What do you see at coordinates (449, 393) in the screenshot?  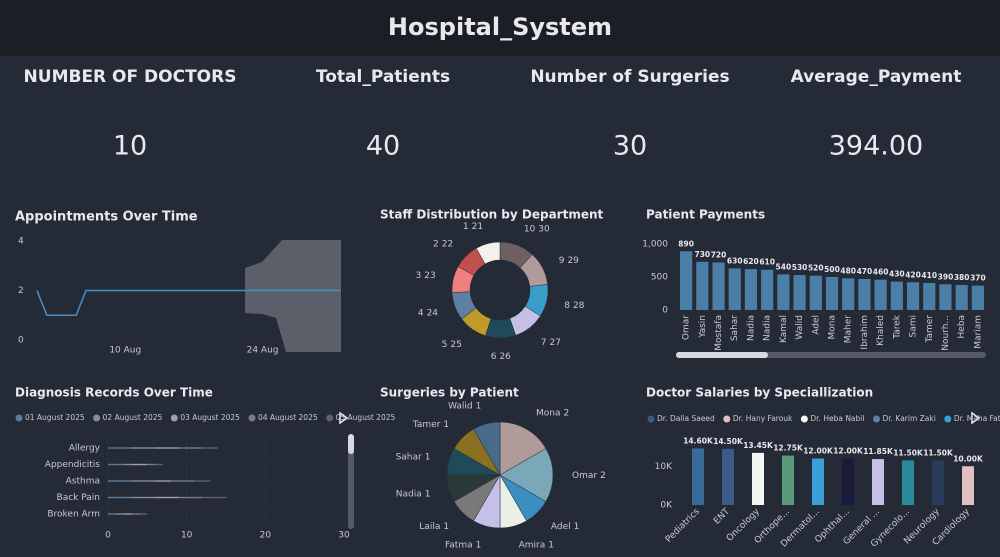 I see `chart-title: Surgeries by Patient` at bounding box center [449, 393].